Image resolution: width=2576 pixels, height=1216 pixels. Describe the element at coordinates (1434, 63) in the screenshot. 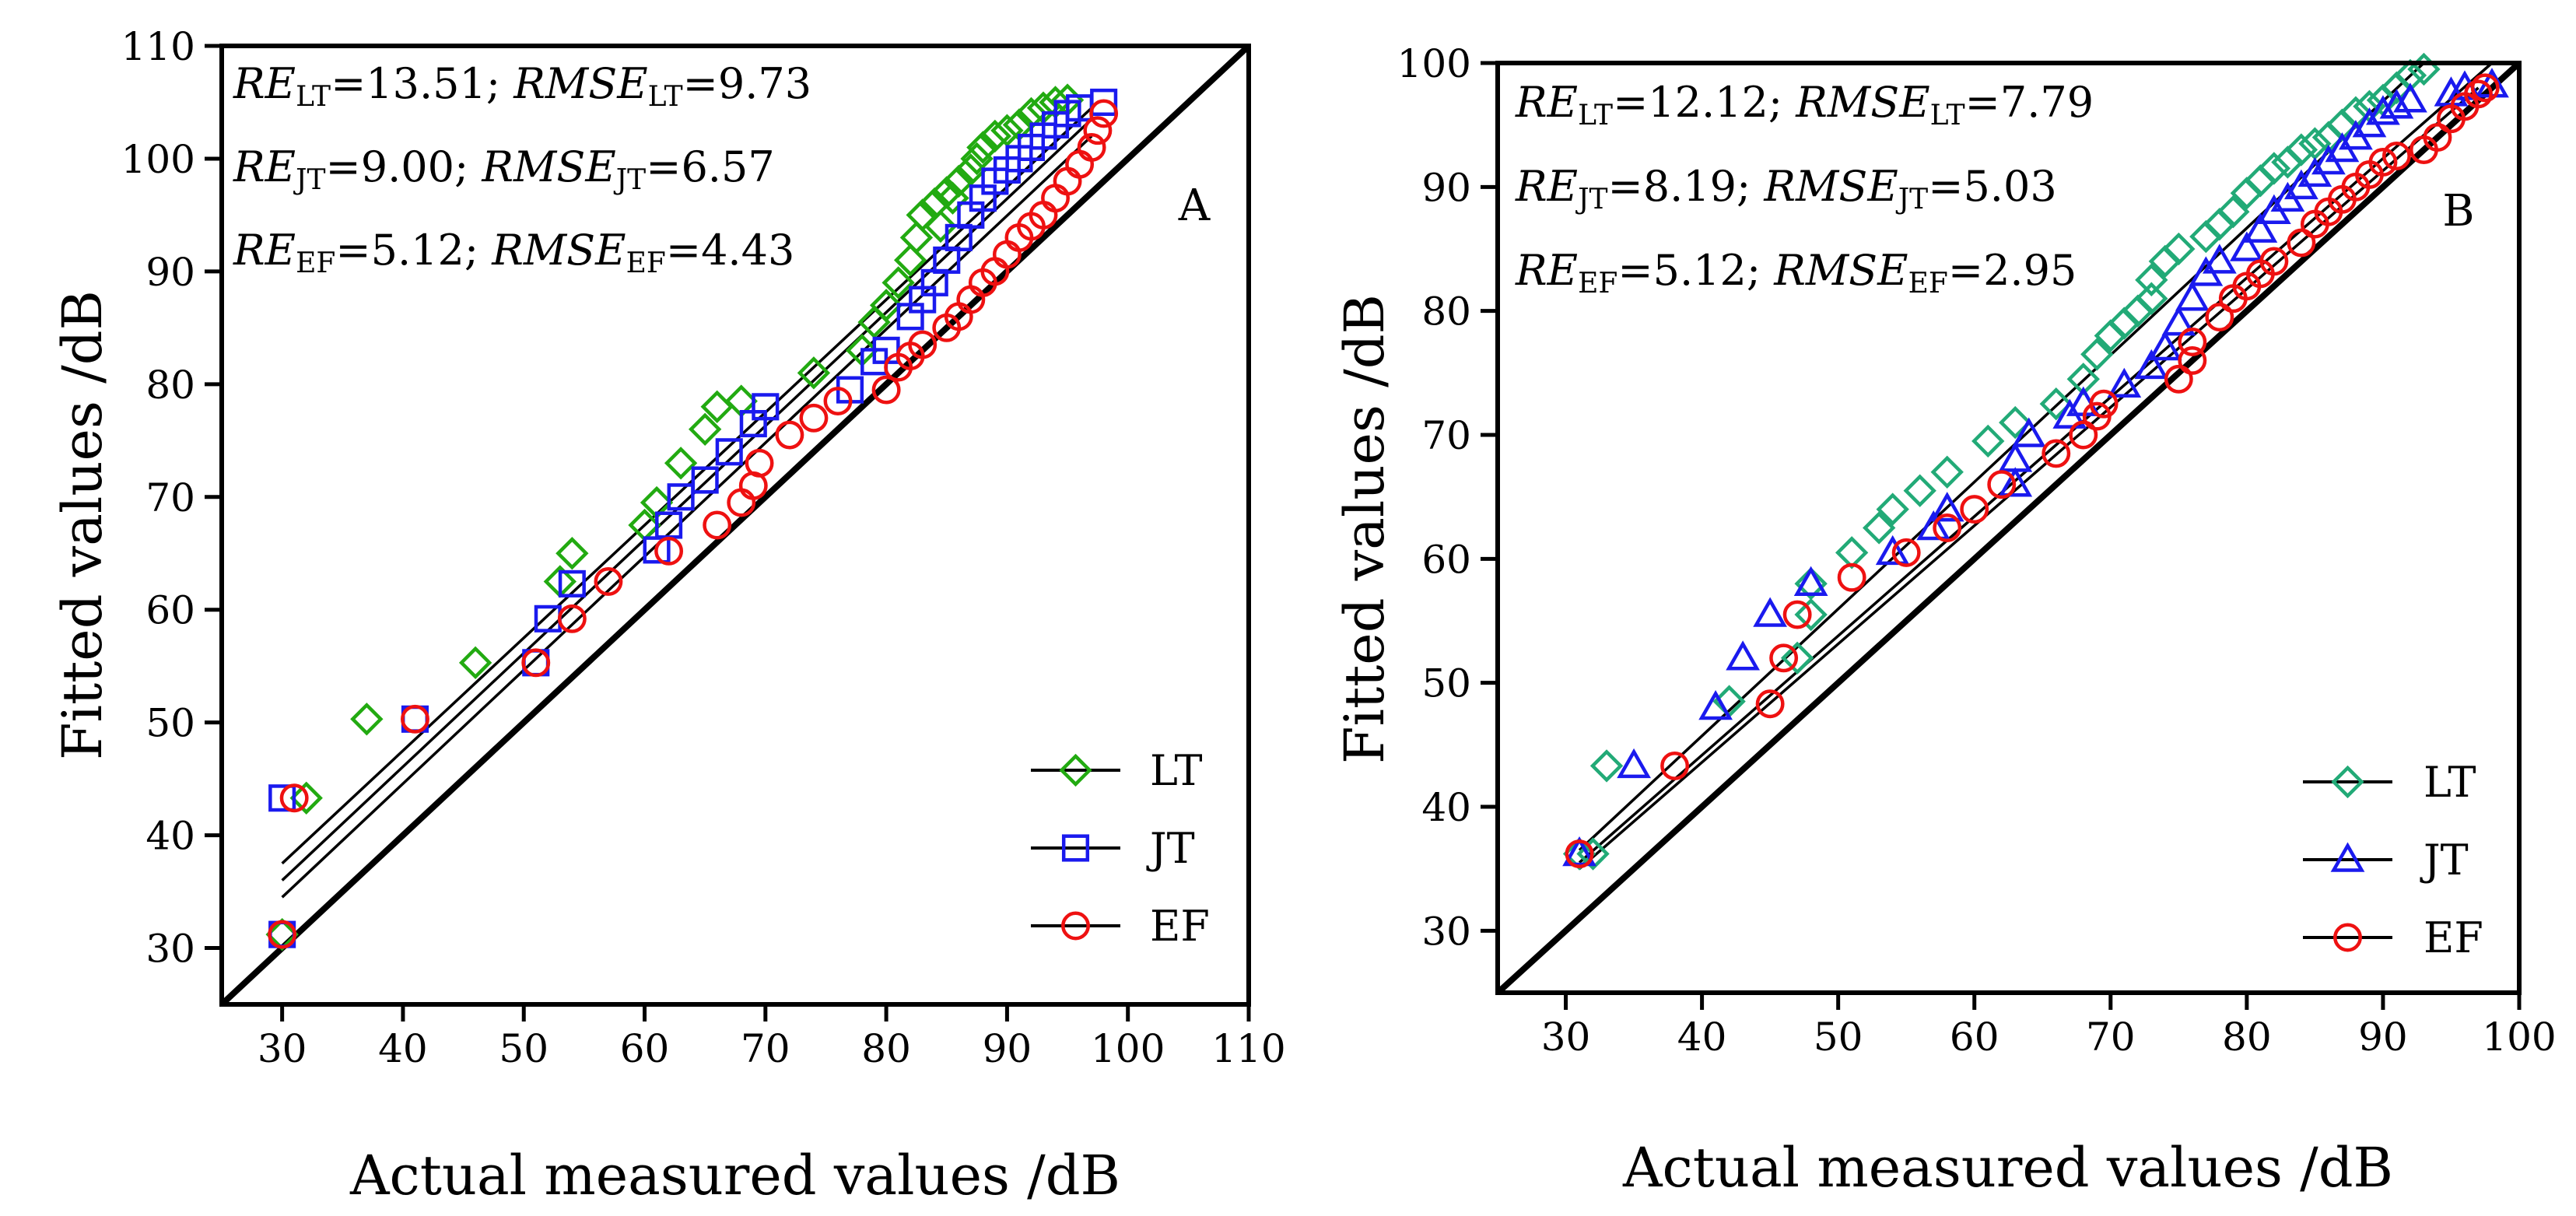

I see `y-tick-label: 100` at that location.